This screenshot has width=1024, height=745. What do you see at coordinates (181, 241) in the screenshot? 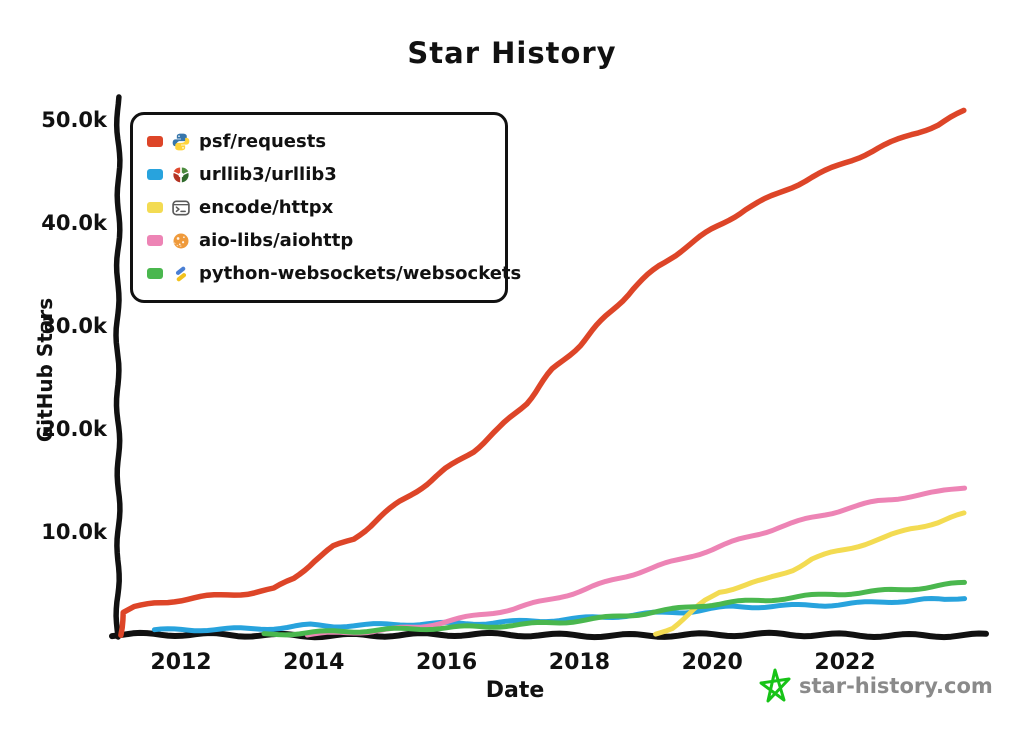
I see `aiohttp-icon` at bounding box center [181, 241].